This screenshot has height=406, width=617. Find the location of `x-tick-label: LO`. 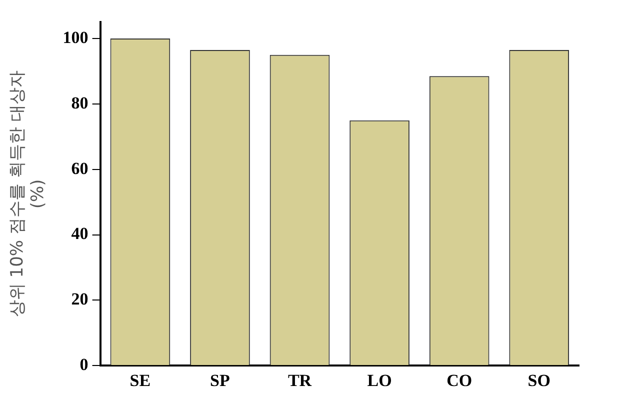

x-tick-label: LO is located at coordinates (379, 380).